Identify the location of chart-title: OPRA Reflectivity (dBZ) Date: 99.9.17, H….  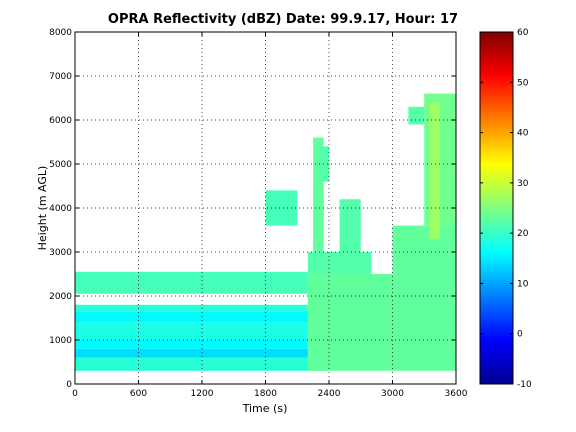
(283, 19).